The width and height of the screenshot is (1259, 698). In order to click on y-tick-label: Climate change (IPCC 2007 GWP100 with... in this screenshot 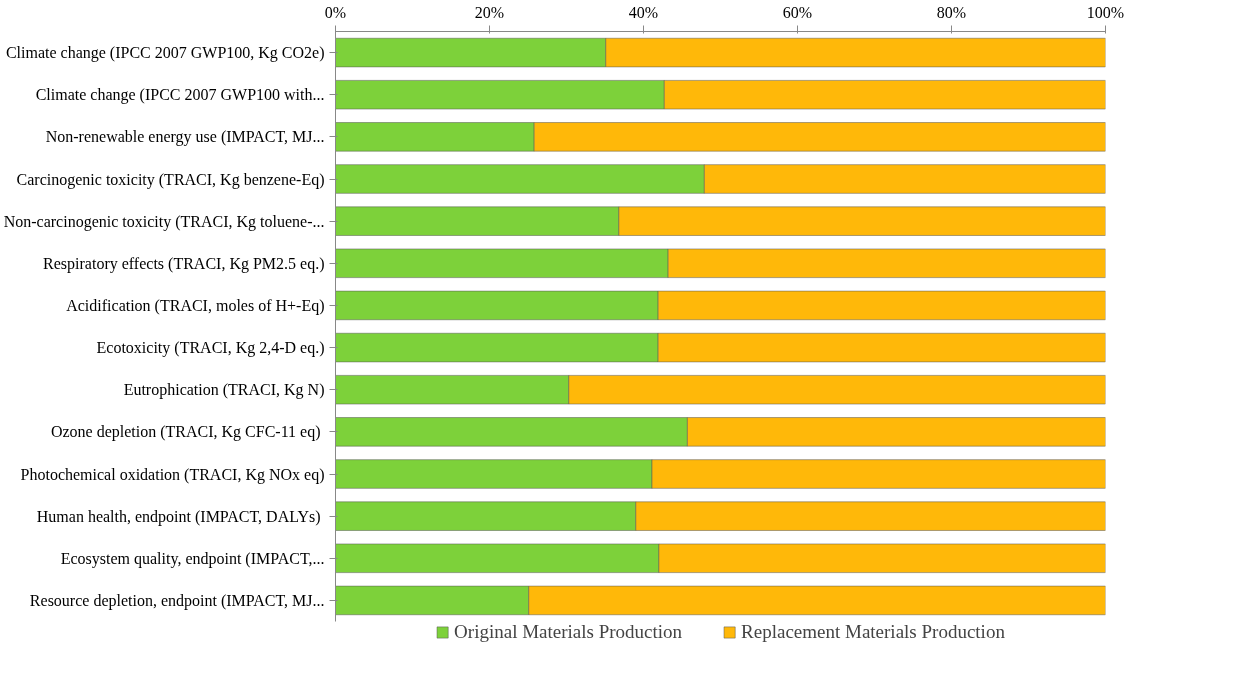, I will do `click(180, 95)`.